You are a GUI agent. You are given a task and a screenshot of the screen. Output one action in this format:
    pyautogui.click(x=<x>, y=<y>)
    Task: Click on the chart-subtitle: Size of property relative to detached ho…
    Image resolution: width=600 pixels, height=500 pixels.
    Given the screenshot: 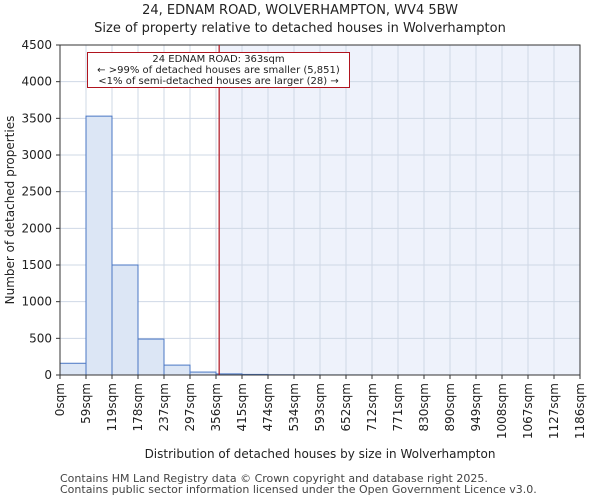 What is the action you would take?
    pyautogui.click(x=300, y=28)
    